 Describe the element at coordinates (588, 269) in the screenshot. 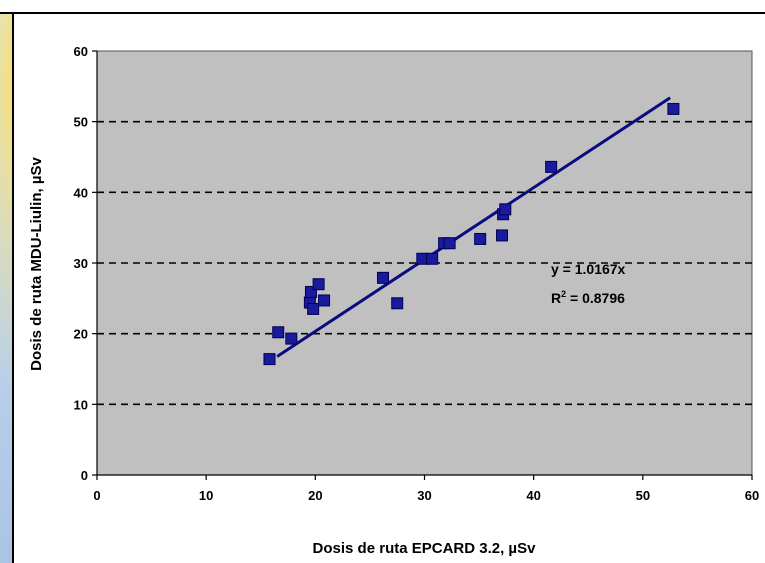

I see `equation-label: y = 1.0167x` at that location.